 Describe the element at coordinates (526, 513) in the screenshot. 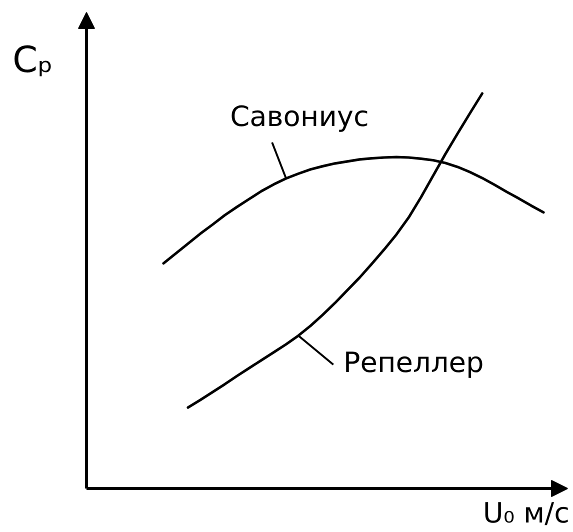

I see `x-axis-title: U₀ м/с` at that location.